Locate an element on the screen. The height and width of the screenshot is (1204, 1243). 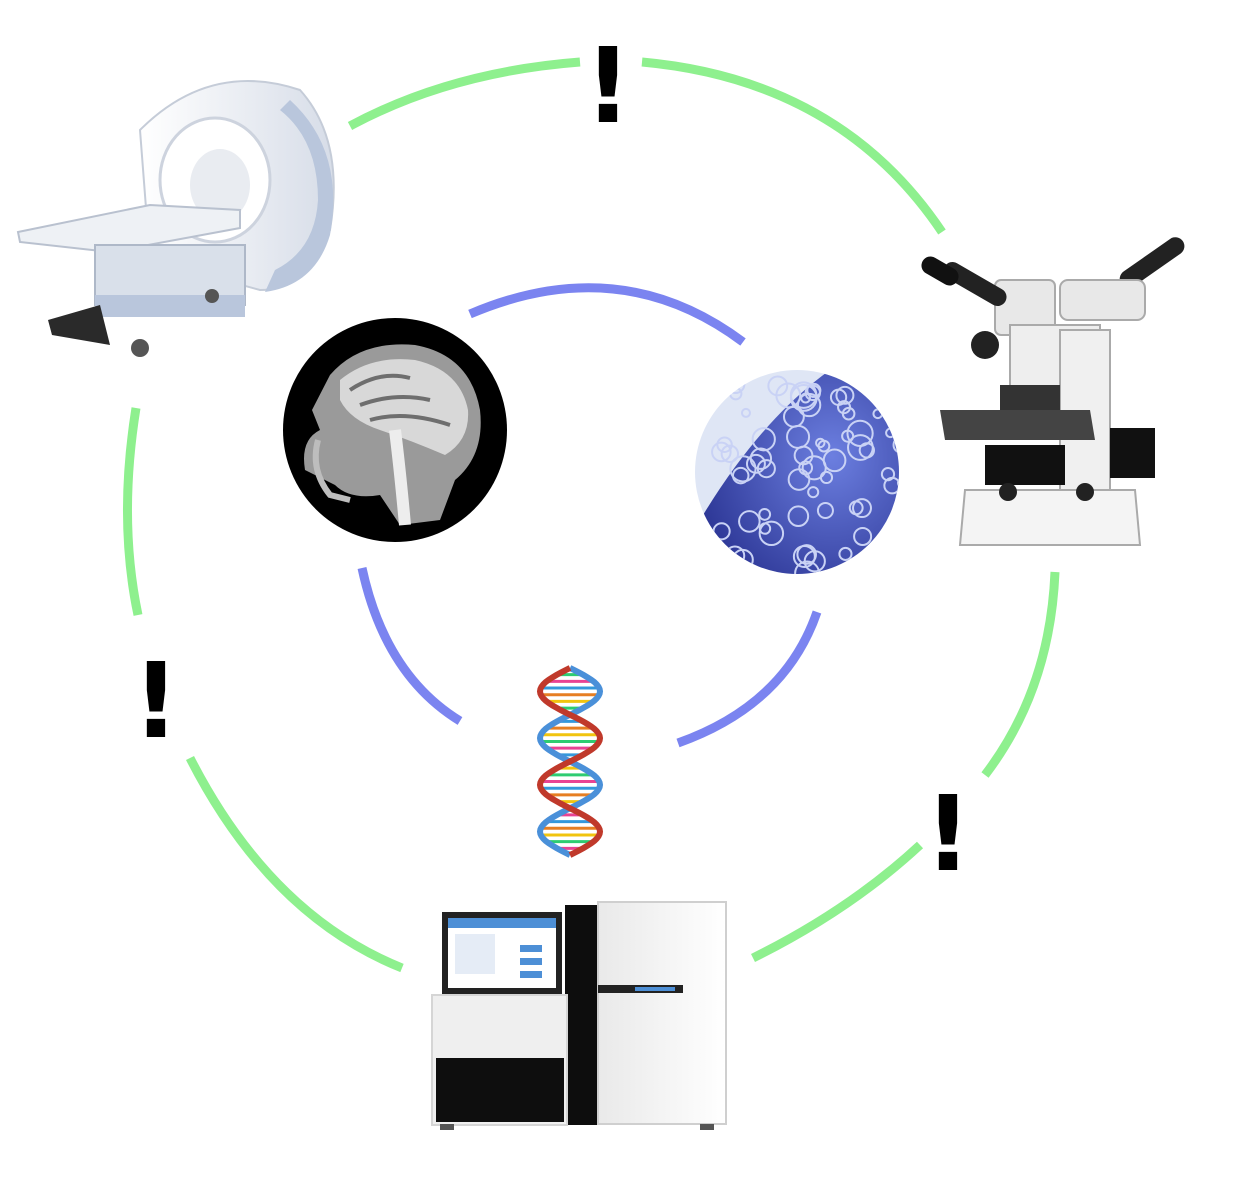
inner-arc-left is located at coordinates (410, 646).